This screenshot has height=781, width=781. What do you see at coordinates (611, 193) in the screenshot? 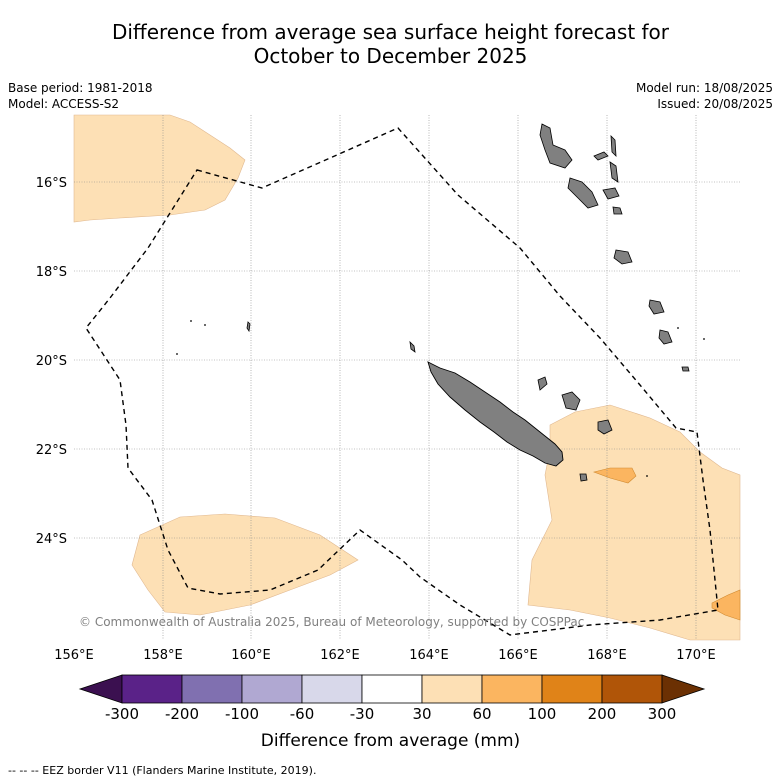
I see `vanuatu-ambrym` at bounding box center [611, 193].